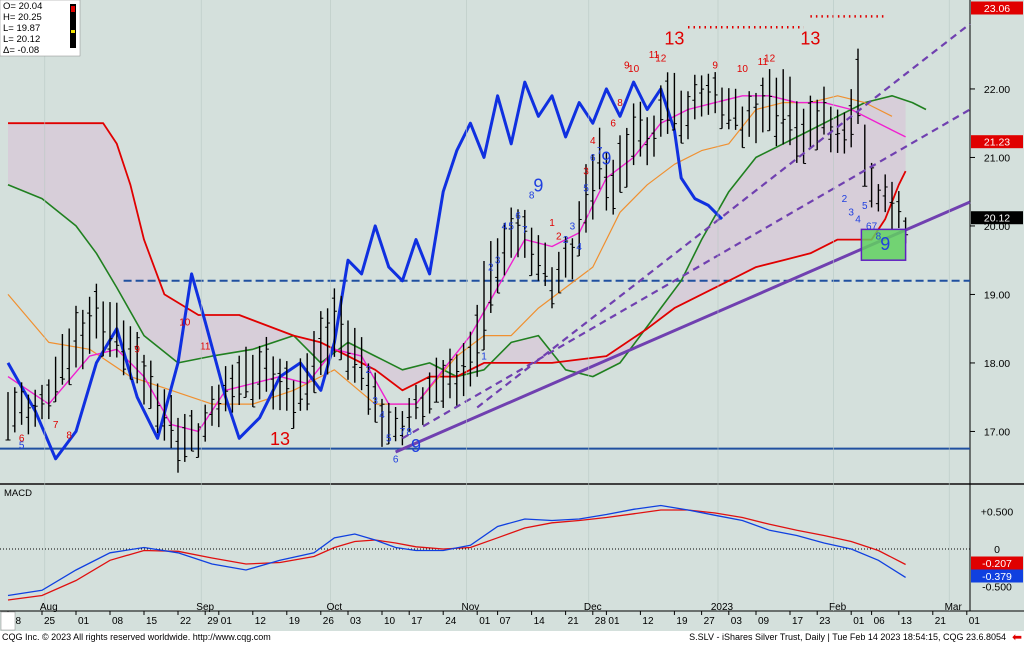 The height and width of the screenshot is (645, 1024). What do you see at coordinates (335, 607) in the screenshot?
I see `month-label: Oct` at bounding box center [335, 607].